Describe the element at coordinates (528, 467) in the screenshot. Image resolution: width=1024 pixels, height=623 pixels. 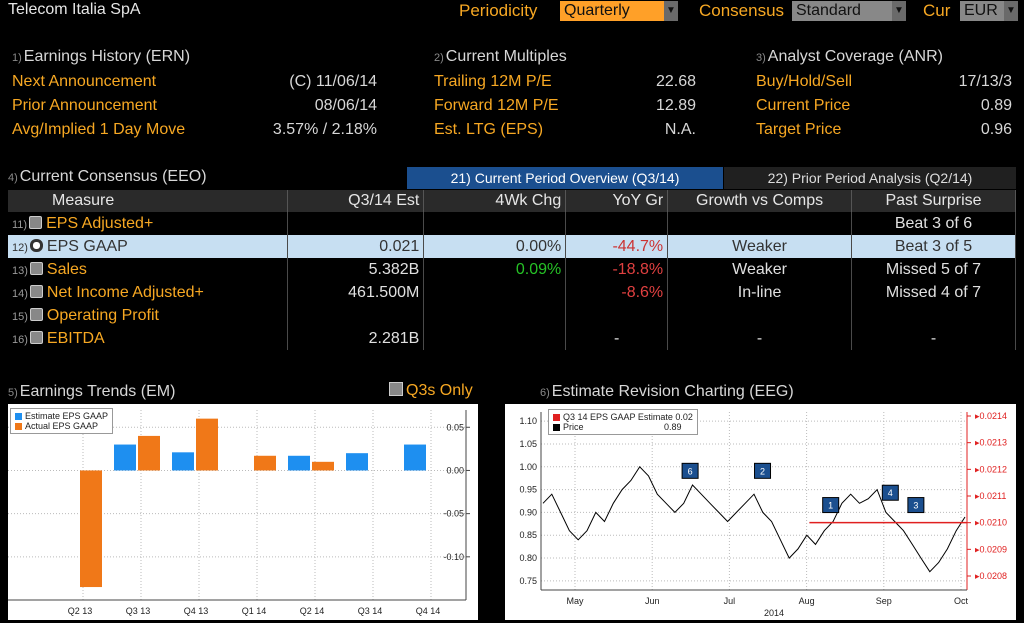
I see `y-tick-label: 1.00` at that location.